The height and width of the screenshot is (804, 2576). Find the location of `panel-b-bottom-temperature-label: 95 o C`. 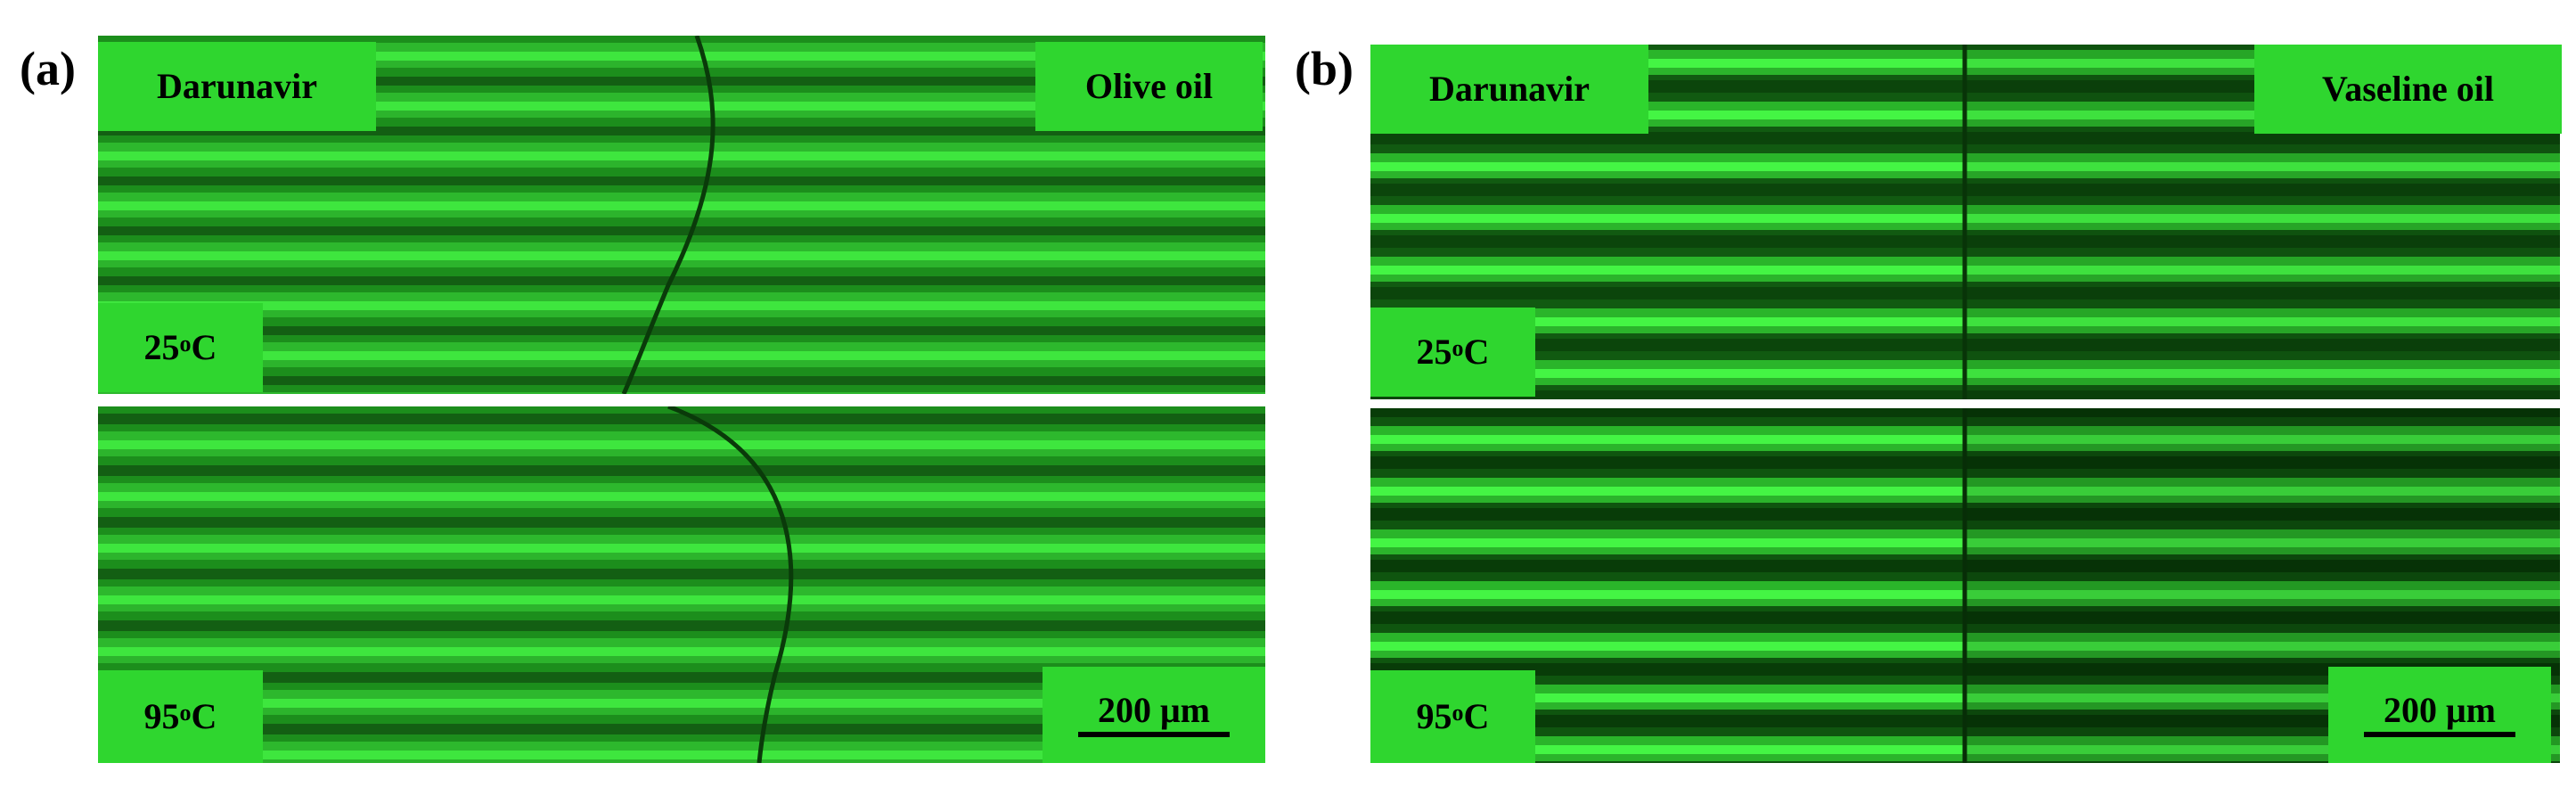

panel-b-bottom-temperature-label: 95 o C is located at coordinates (1452, 716).